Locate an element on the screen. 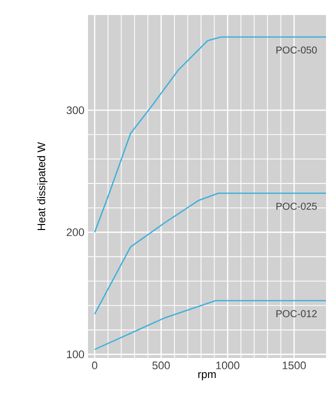  y-tick-label: 200 is located at coordinates (75, 232).